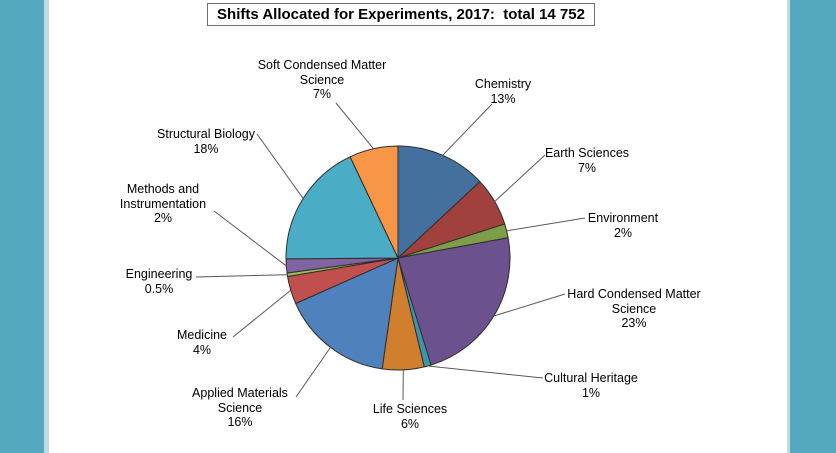  I want to click on left-teal-panel, so click(24, 226).